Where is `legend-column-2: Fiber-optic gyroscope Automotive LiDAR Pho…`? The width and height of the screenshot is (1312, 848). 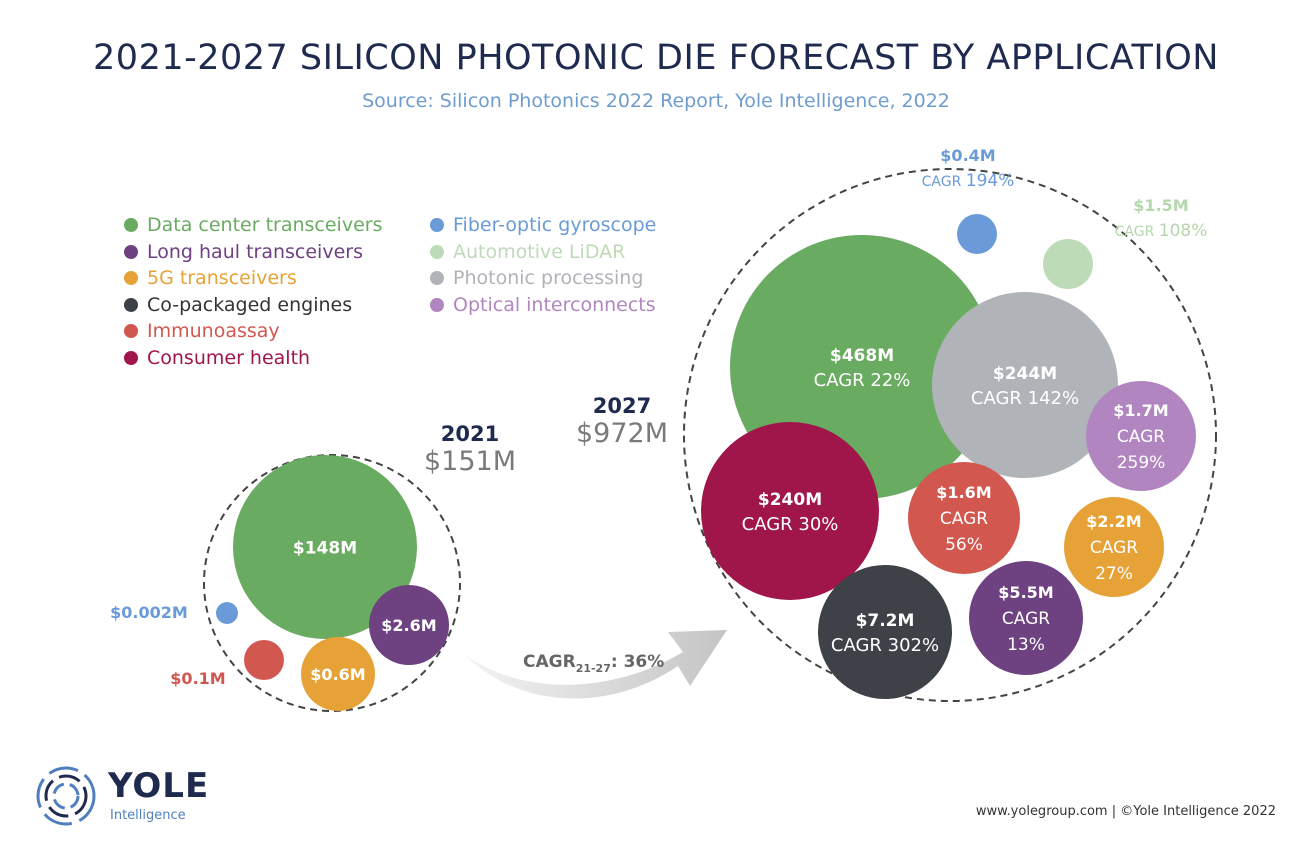 legend-column-2: Fiber-optic gyroscope Automotive LiDAR Pho… is located at coordinates (543, 265).